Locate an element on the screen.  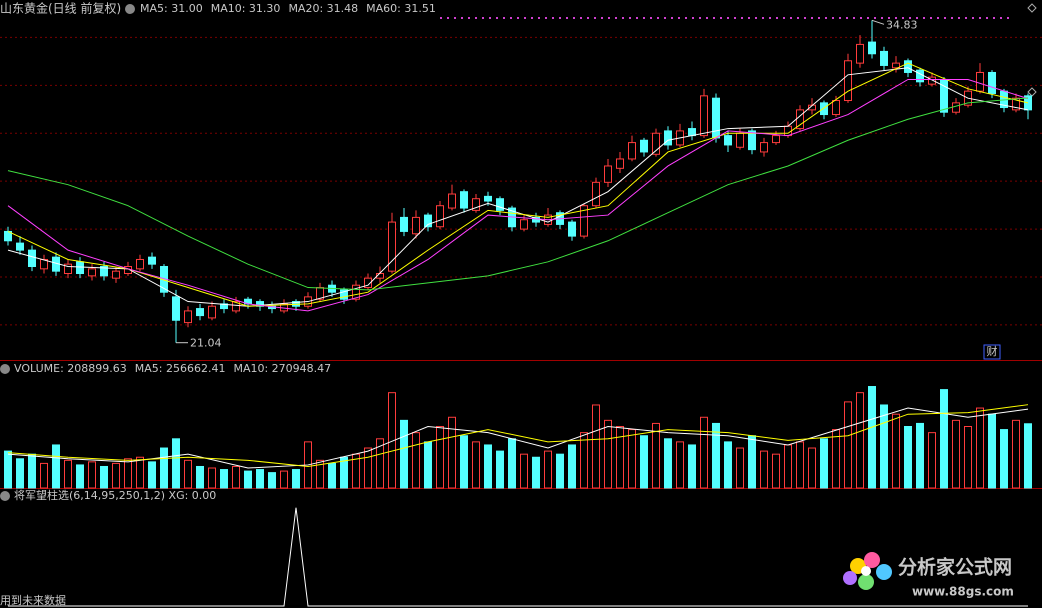
chart-title: 山东黄金(日线 前复权) is located at coordinates (60, 8).